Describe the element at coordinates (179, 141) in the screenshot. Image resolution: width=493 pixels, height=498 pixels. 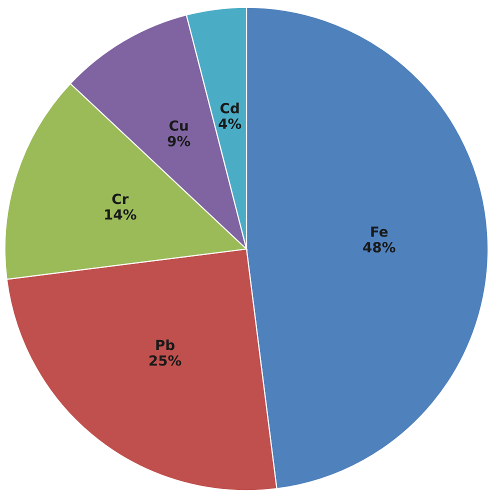
I see `data-label: 9%` at that location.